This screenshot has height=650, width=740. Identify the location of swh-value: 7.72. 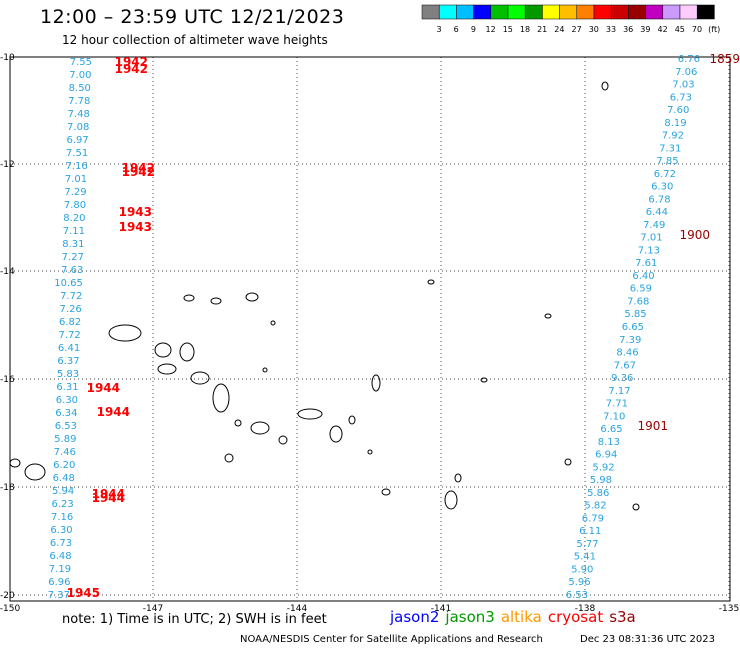
(69, 335).